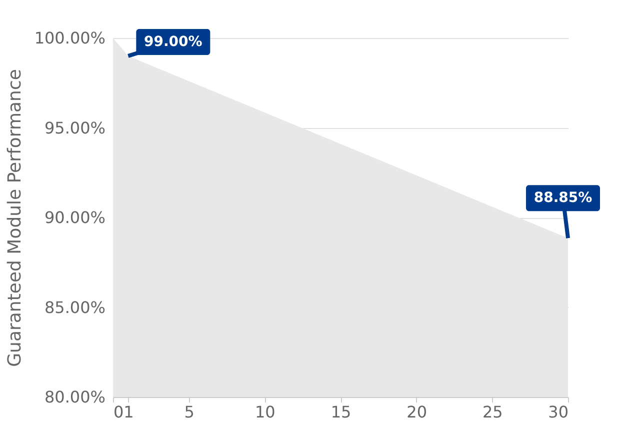 Image resolution: width=640 pixels, height=433 pixels. What do you see at coordinates (75, 217) in the screenshot?
I see `y-tick-label: 90.00%` at bounding box center [75, 217].